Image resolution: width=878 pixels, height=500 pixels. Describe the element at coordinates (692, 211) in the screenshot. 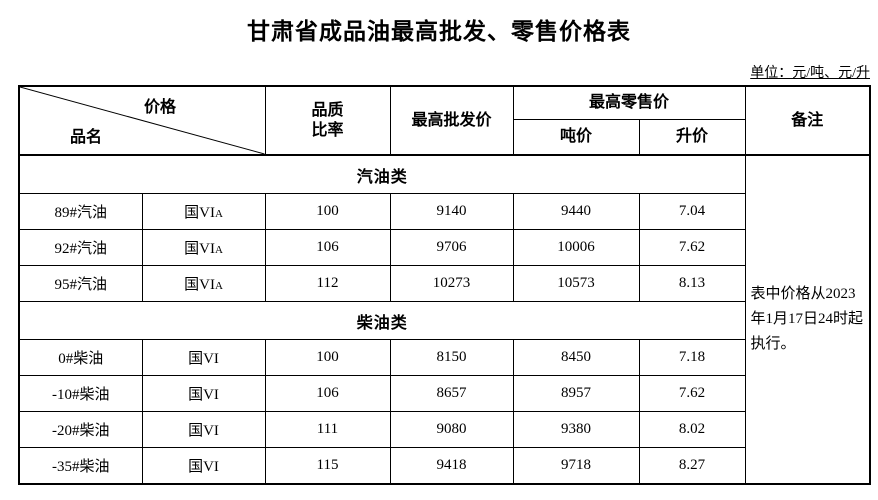

I see `cell-liter-price: 7.04` at that location.